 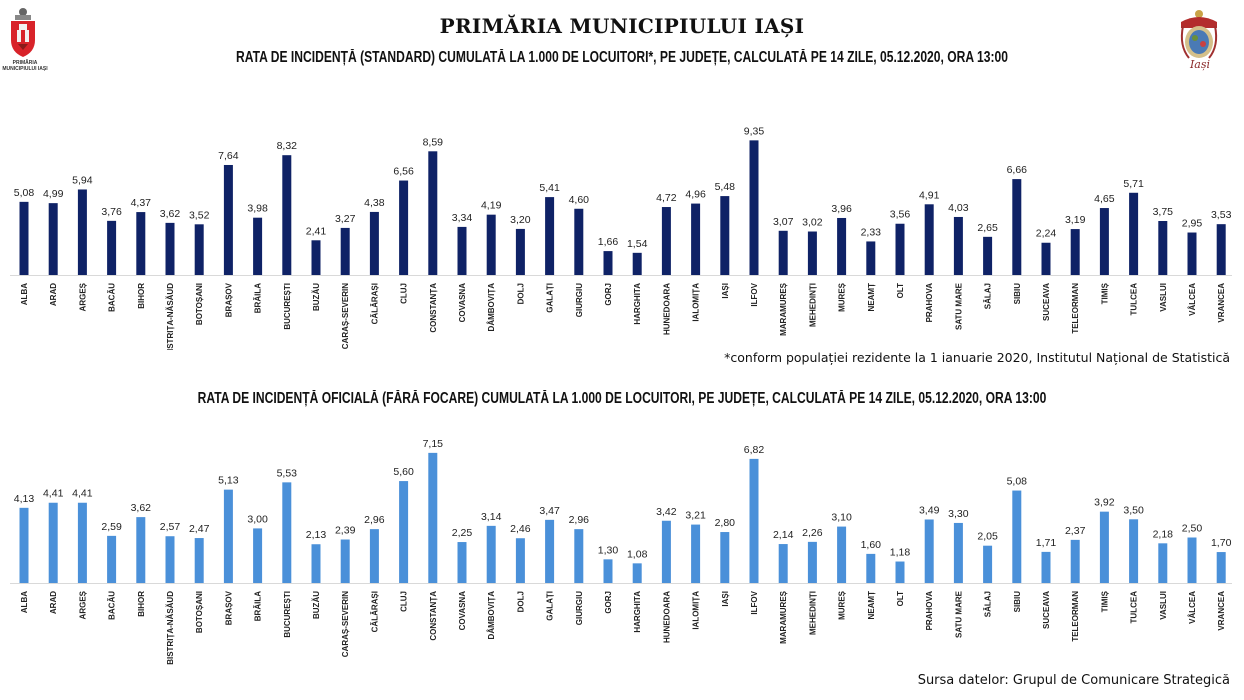 What do you see at coordinates (1133, 510) in the screenshot?
I see `data-label: 3,50` at bounding box center [1133, 510].